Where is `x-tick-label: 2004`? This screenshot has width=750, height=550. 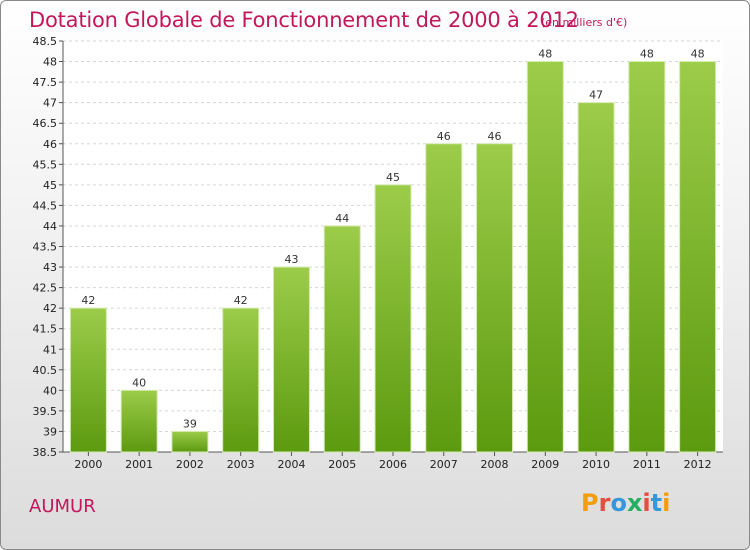 x-tick-label: 2004 is located at coordinates (291, 464).